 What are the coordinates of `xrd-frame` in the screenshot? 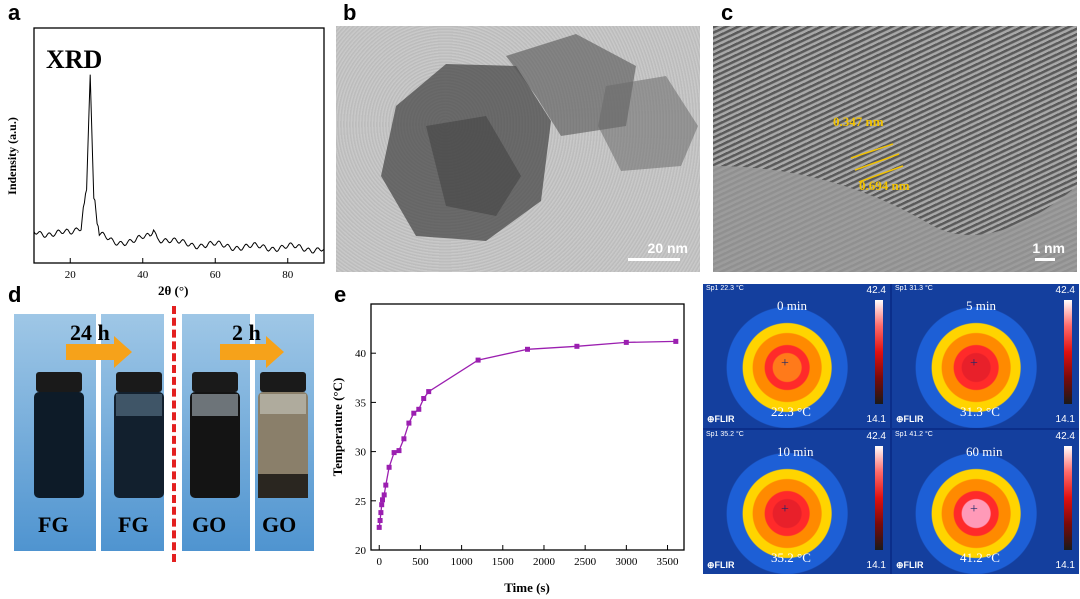 It's located at (179, 145).